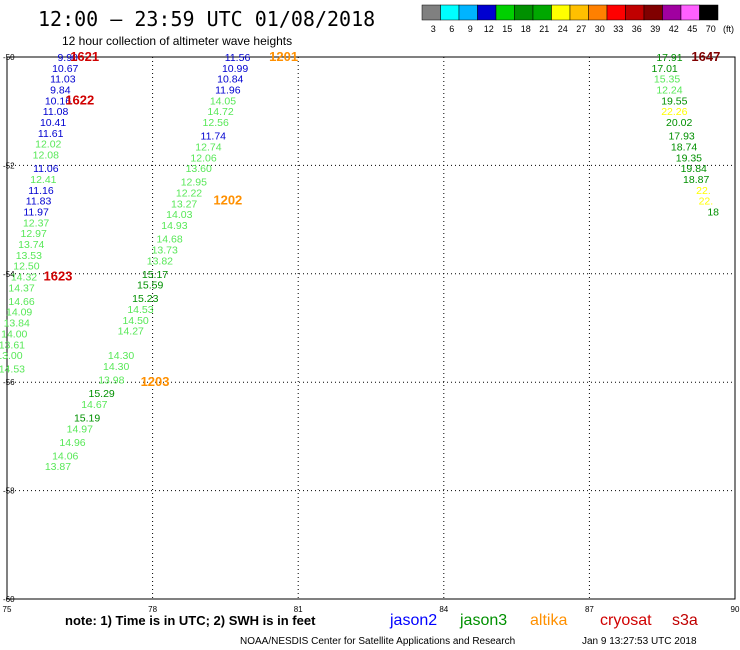  What do you see at coordinates (145, 299) in the screenshot?
I see `wave-height-label: 15.23` at bounding box center [145, 299].